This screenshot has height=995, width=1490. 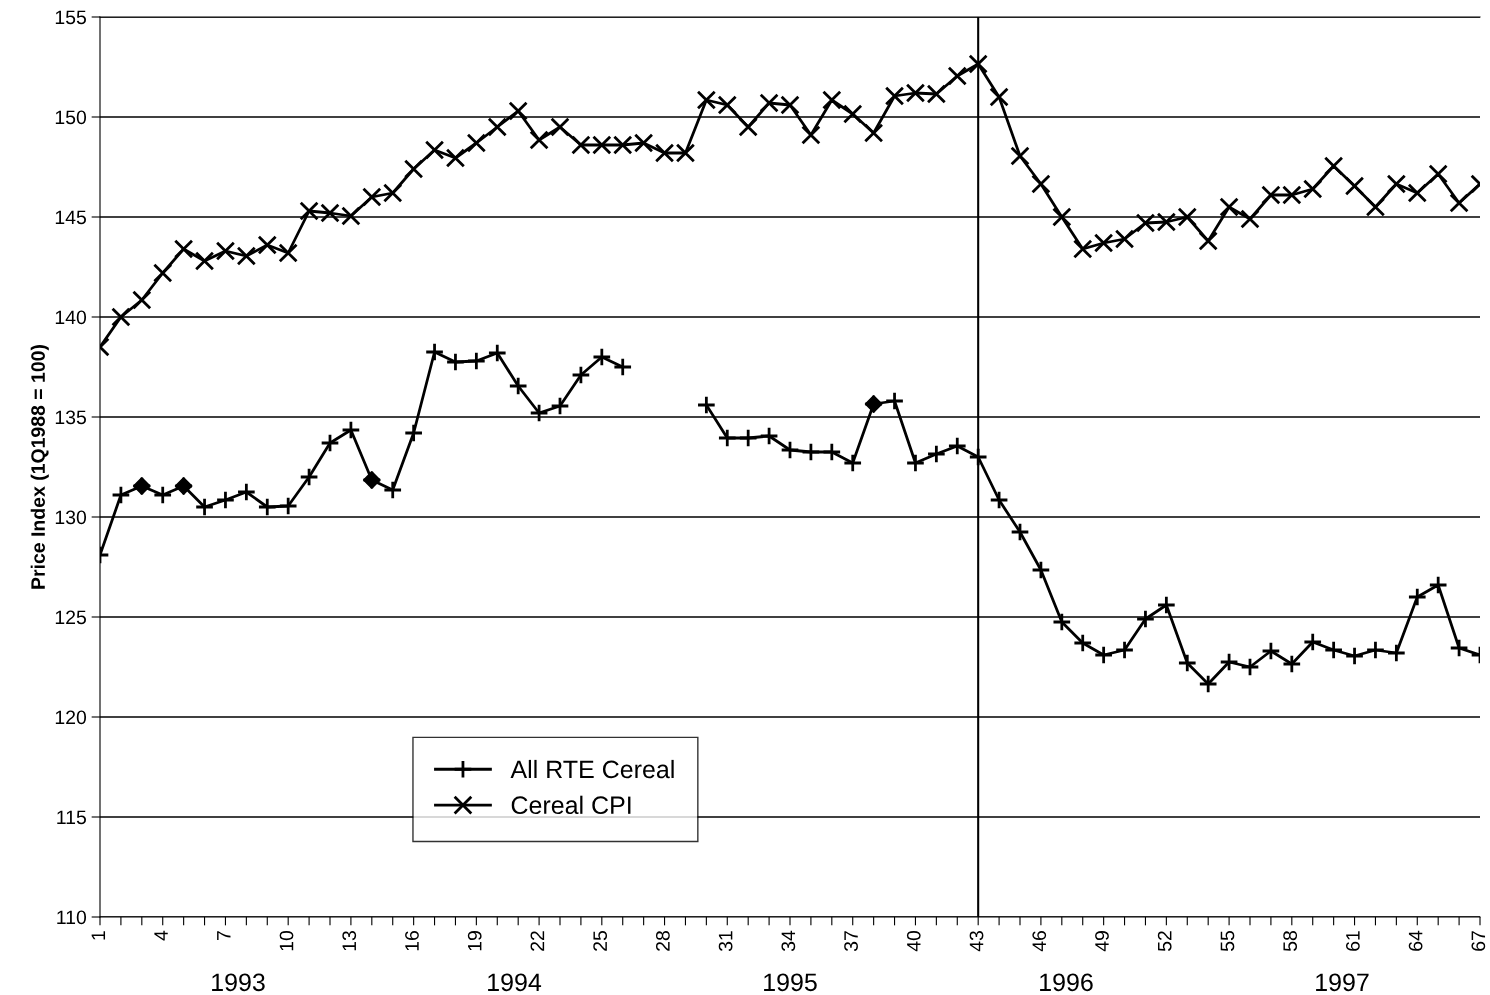 What do you see at coordinates (913, 941) in the screenshot?
I see `x-tick-label: 40` at bounding box center [913, 941].